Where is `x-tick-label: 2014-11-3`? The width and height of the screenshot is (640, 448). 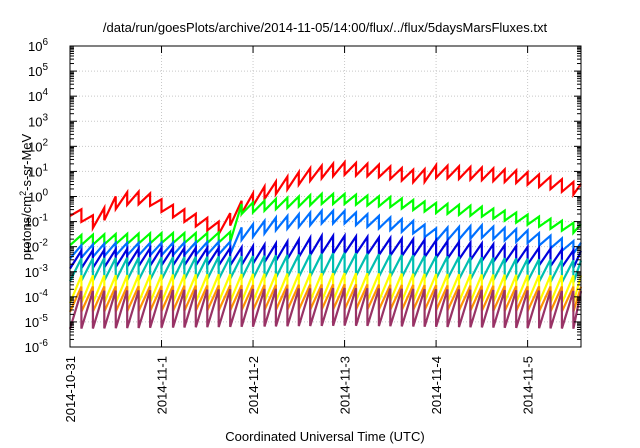 x-tick-label: 2014-11-3 is located at coordinates (345, 385).